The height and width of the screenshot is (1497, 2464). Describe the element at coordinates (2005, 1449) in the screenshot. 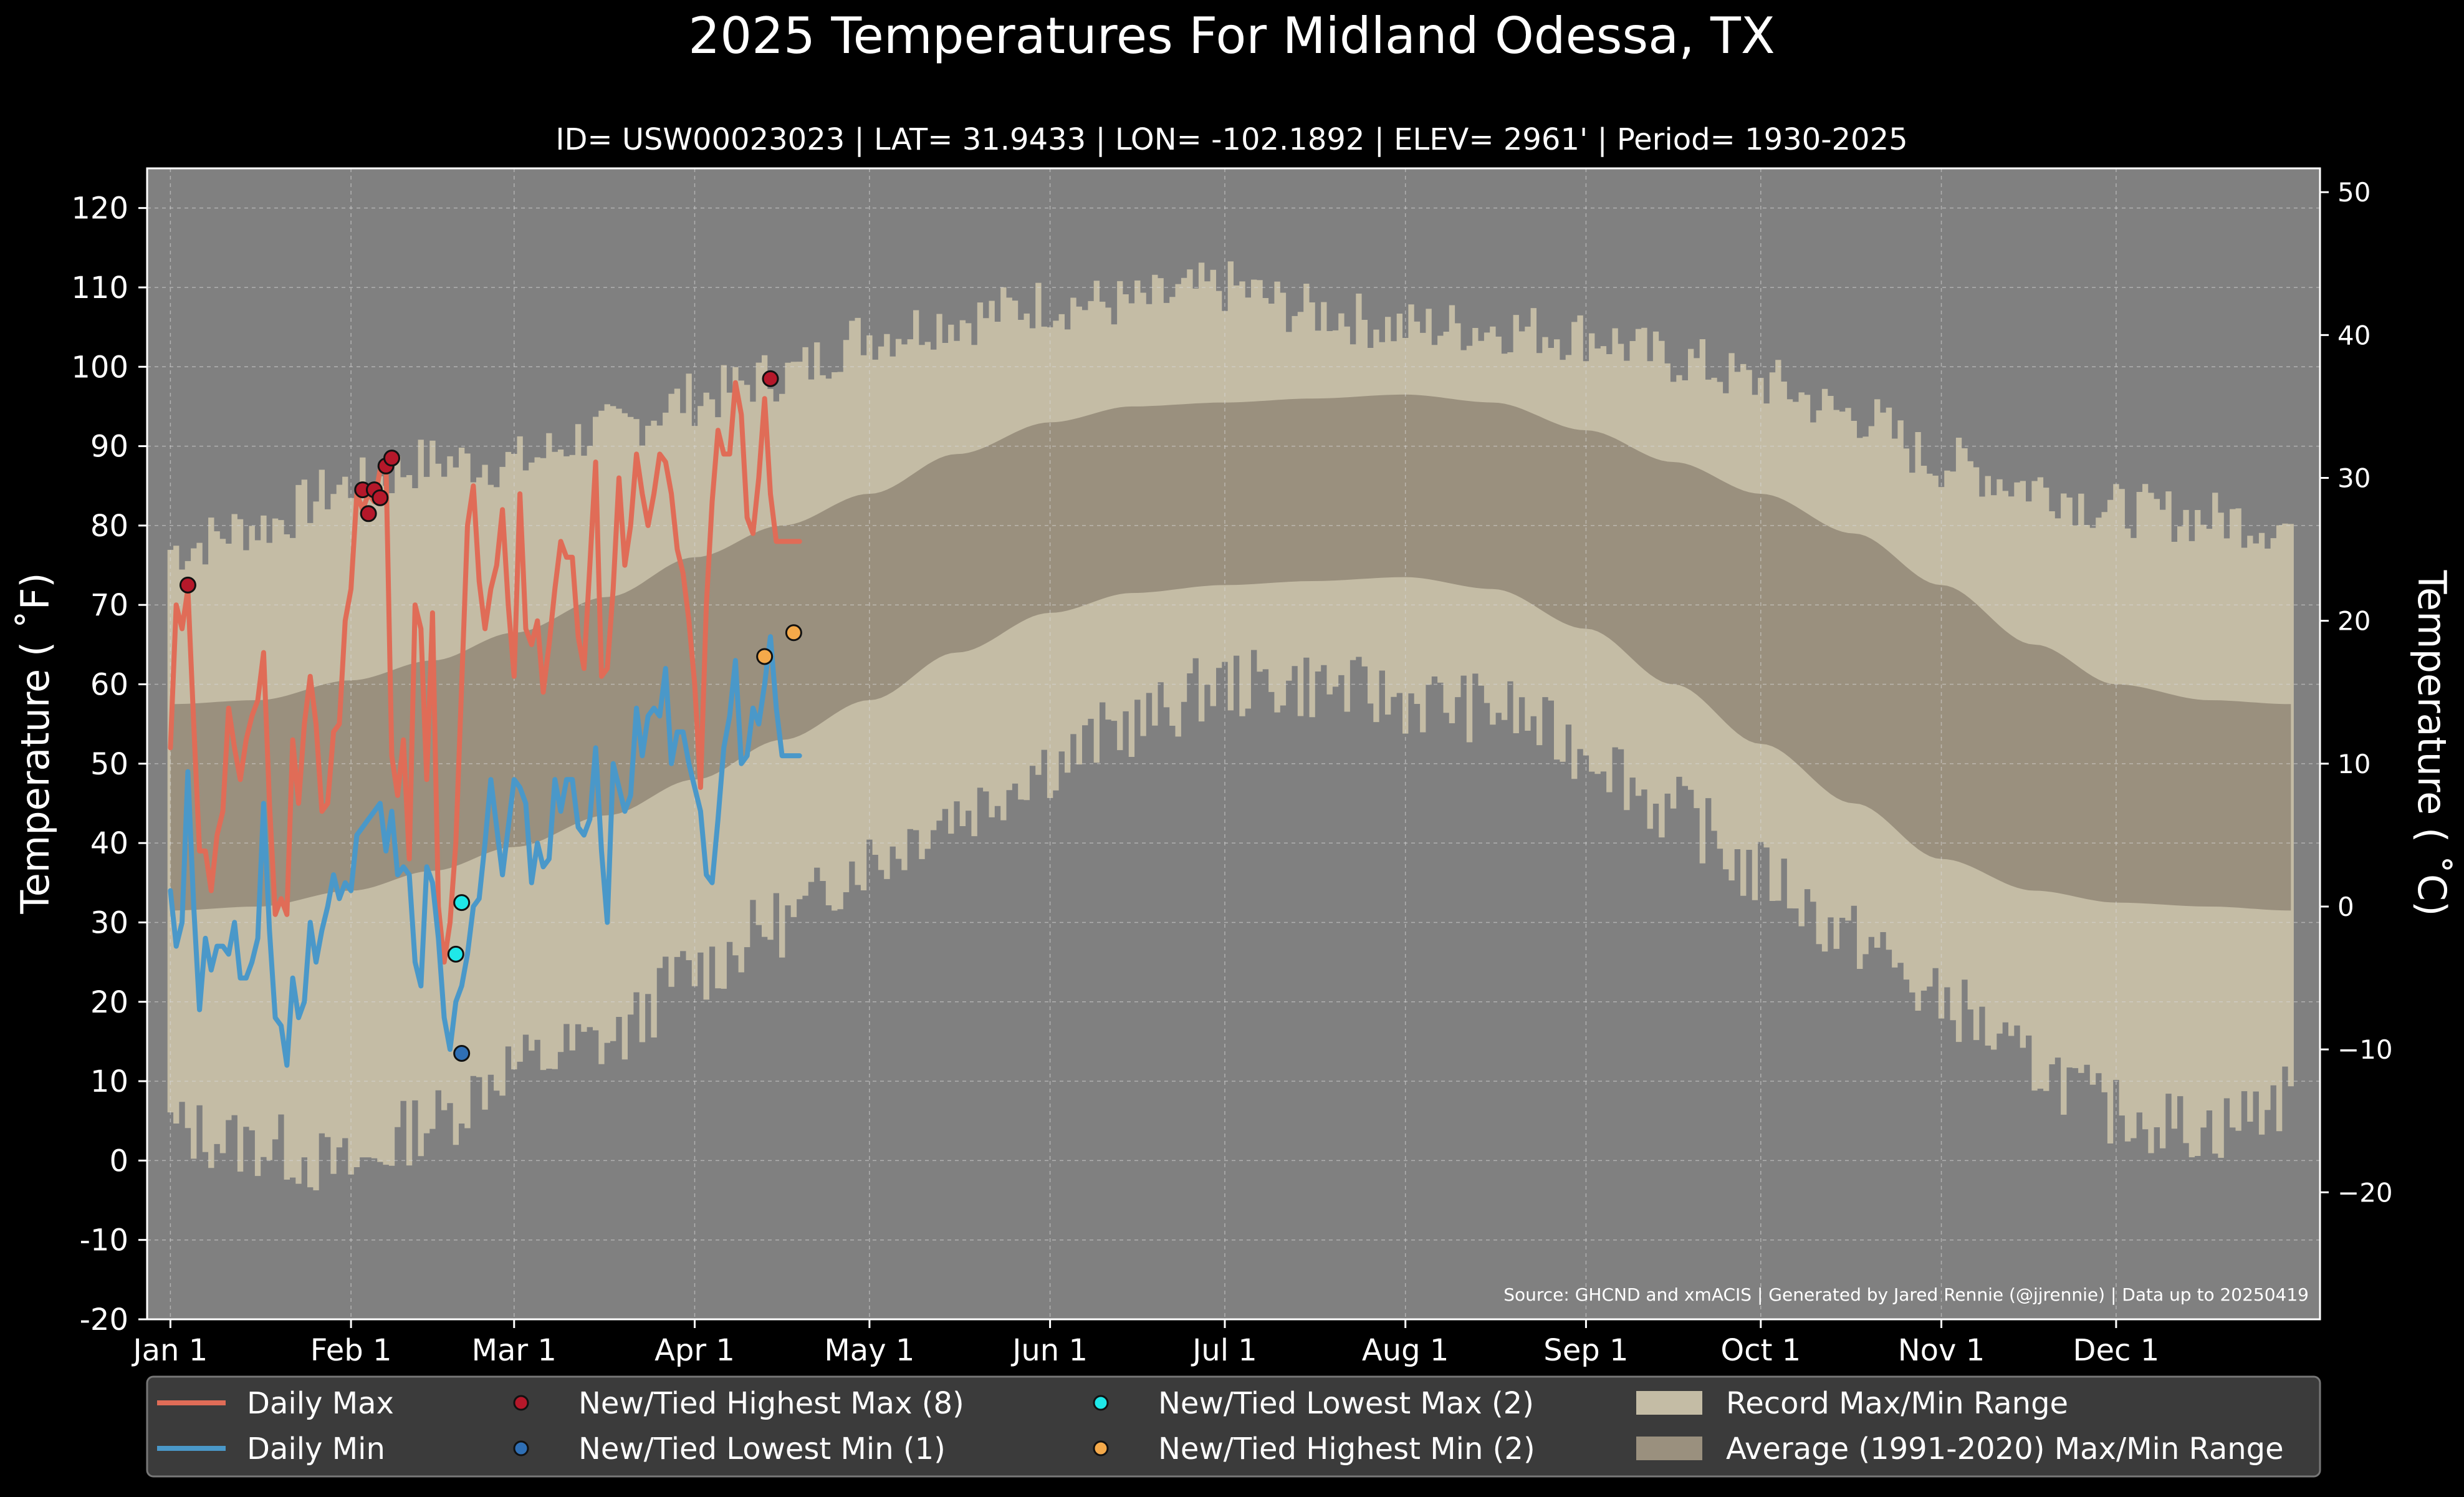

I see `legend-label-average-max-min-range: Average (1991-2020) Max/Min Range` at that location.